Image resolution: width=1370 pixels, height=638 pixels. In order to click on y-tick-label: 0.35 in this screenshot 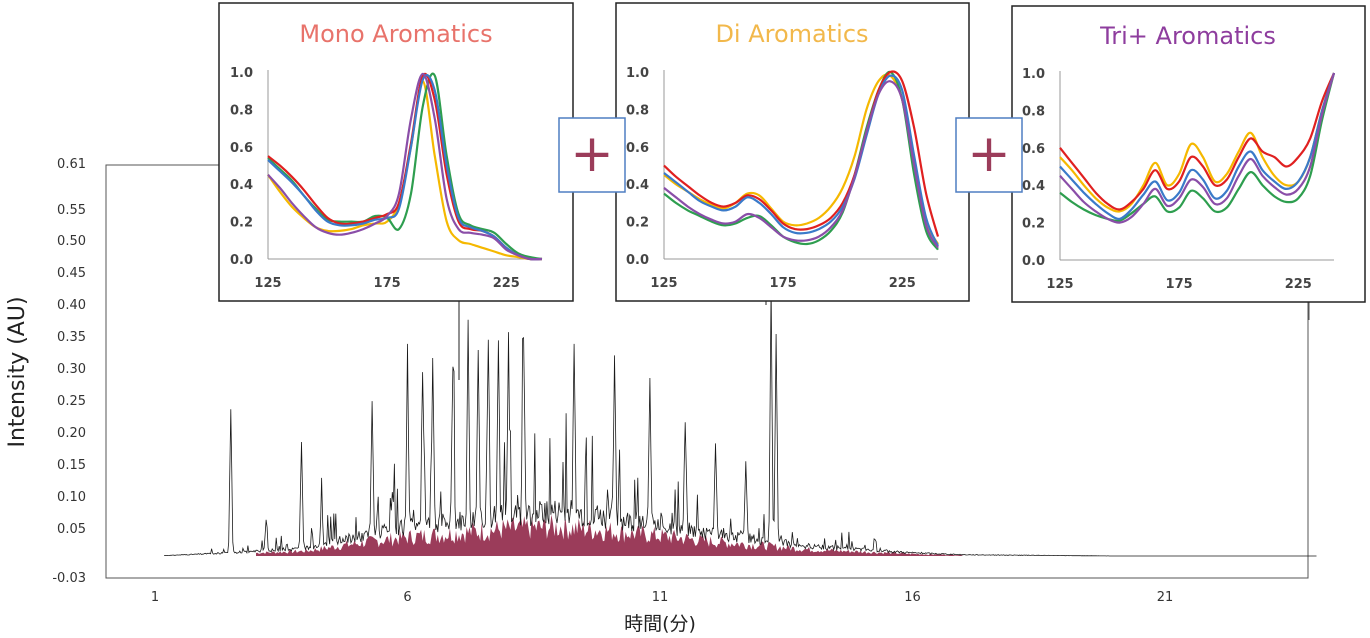, I will do `click(71, 337)`.